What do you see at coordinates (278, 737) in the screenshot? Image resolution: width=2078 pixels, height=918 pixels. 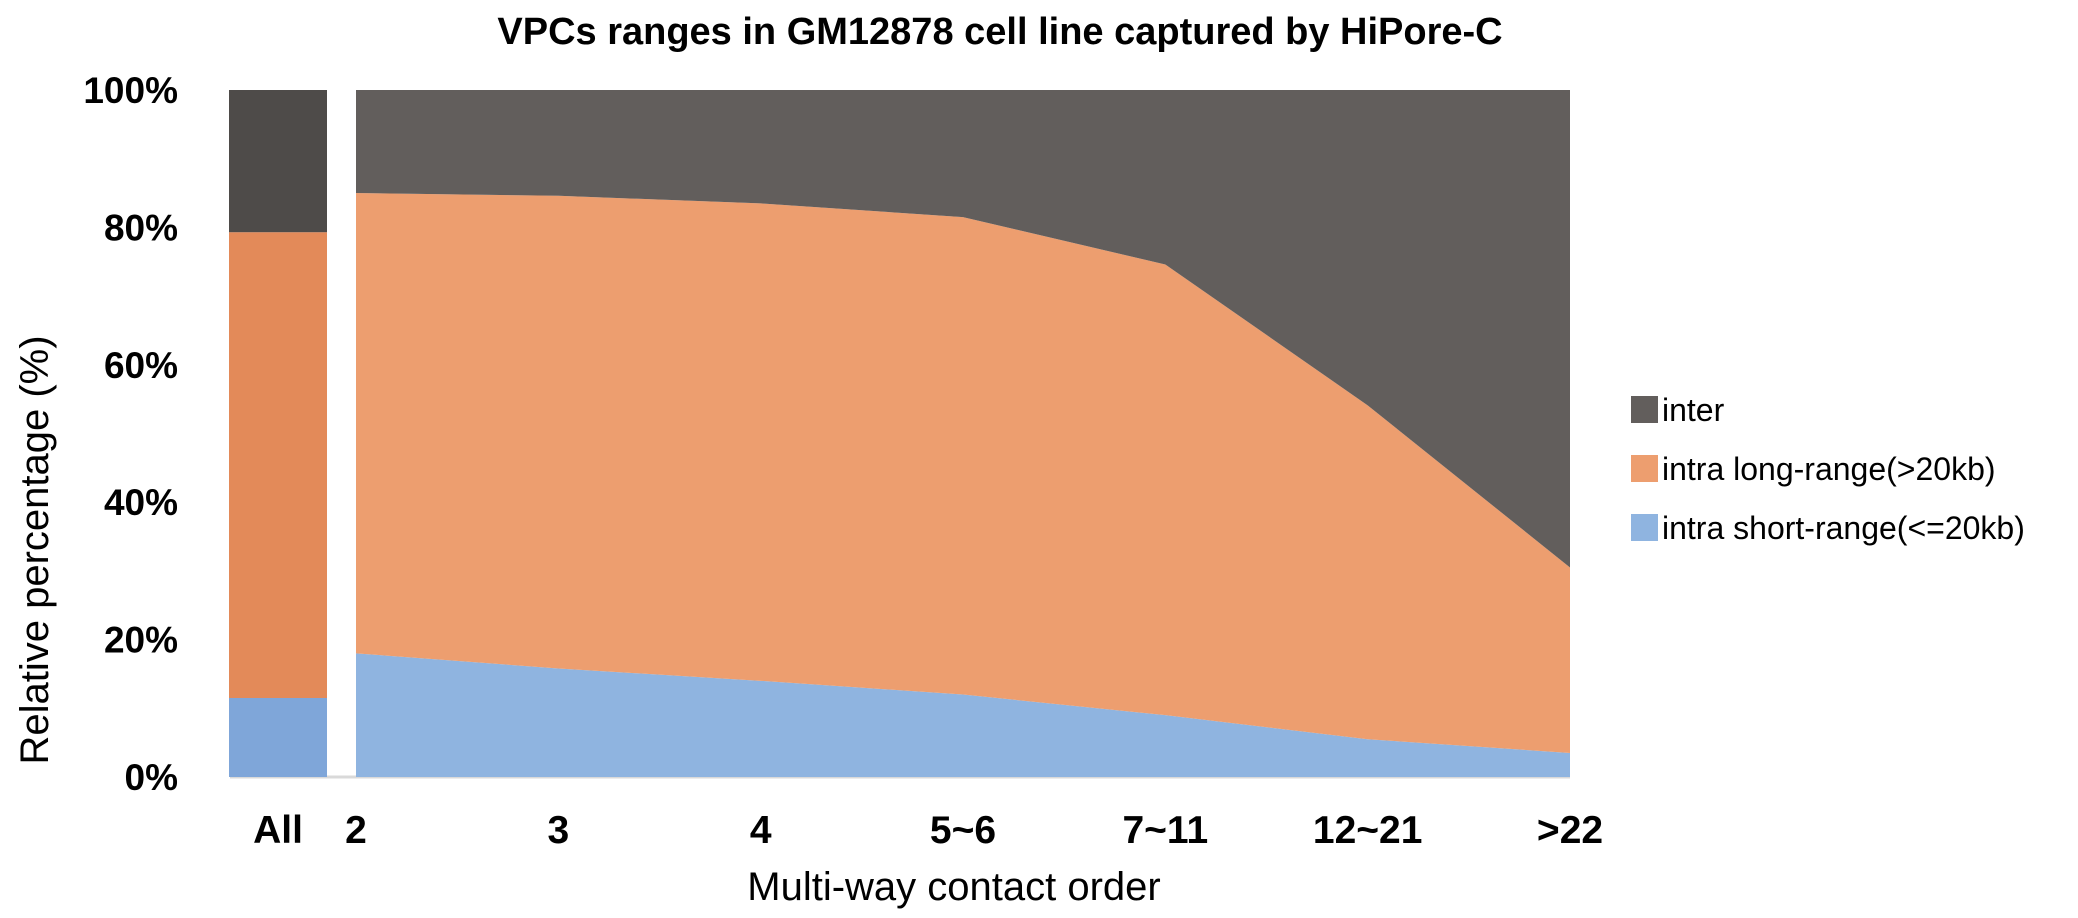 I see `bar-all-short-range` at bounding box center [278, 737].